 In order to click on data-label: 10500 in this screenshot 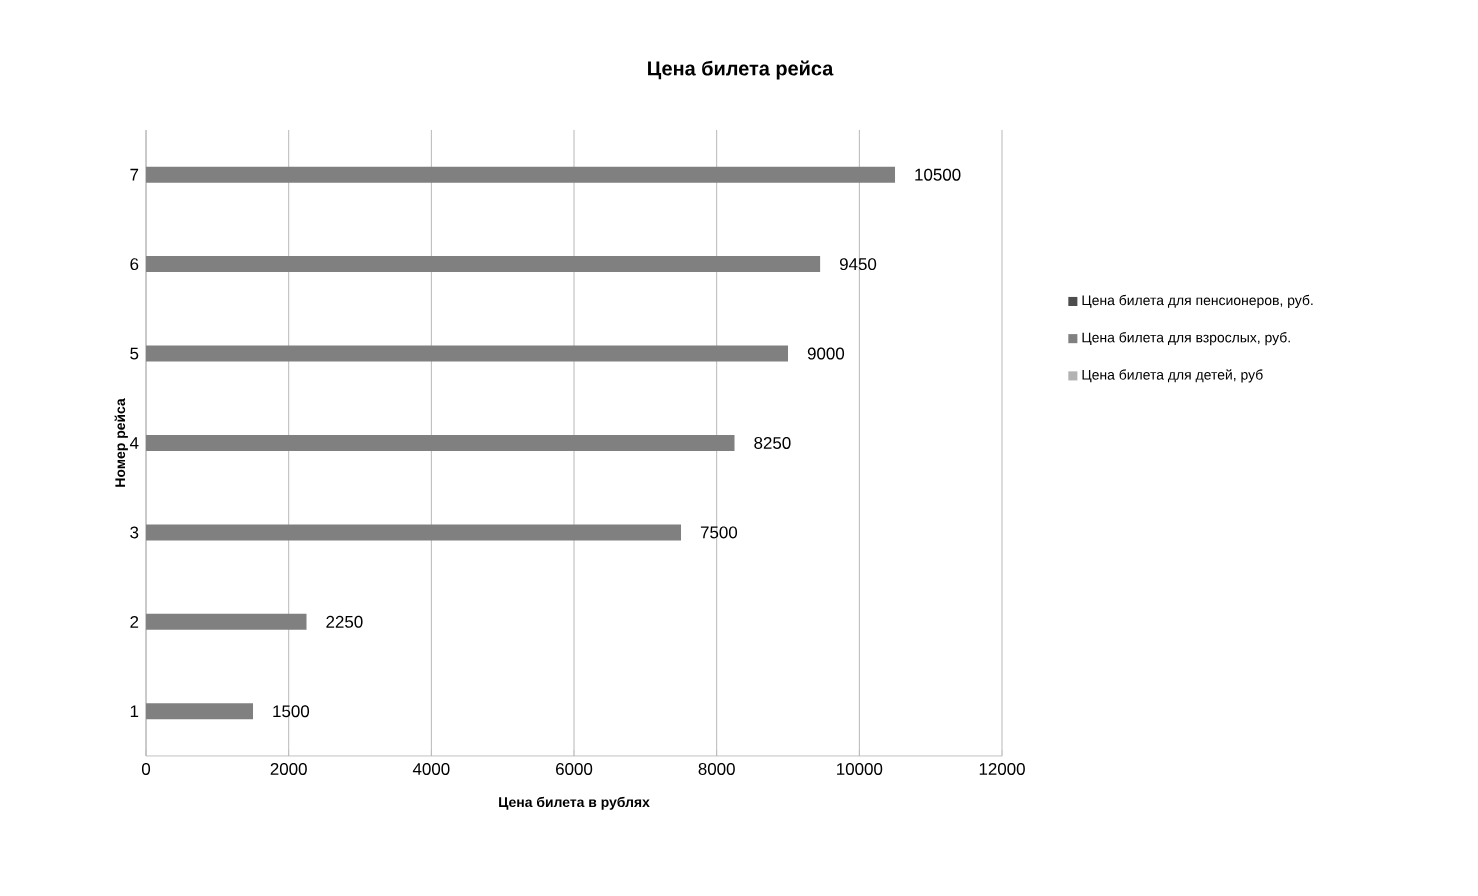, I will do `click(938, 174)`.